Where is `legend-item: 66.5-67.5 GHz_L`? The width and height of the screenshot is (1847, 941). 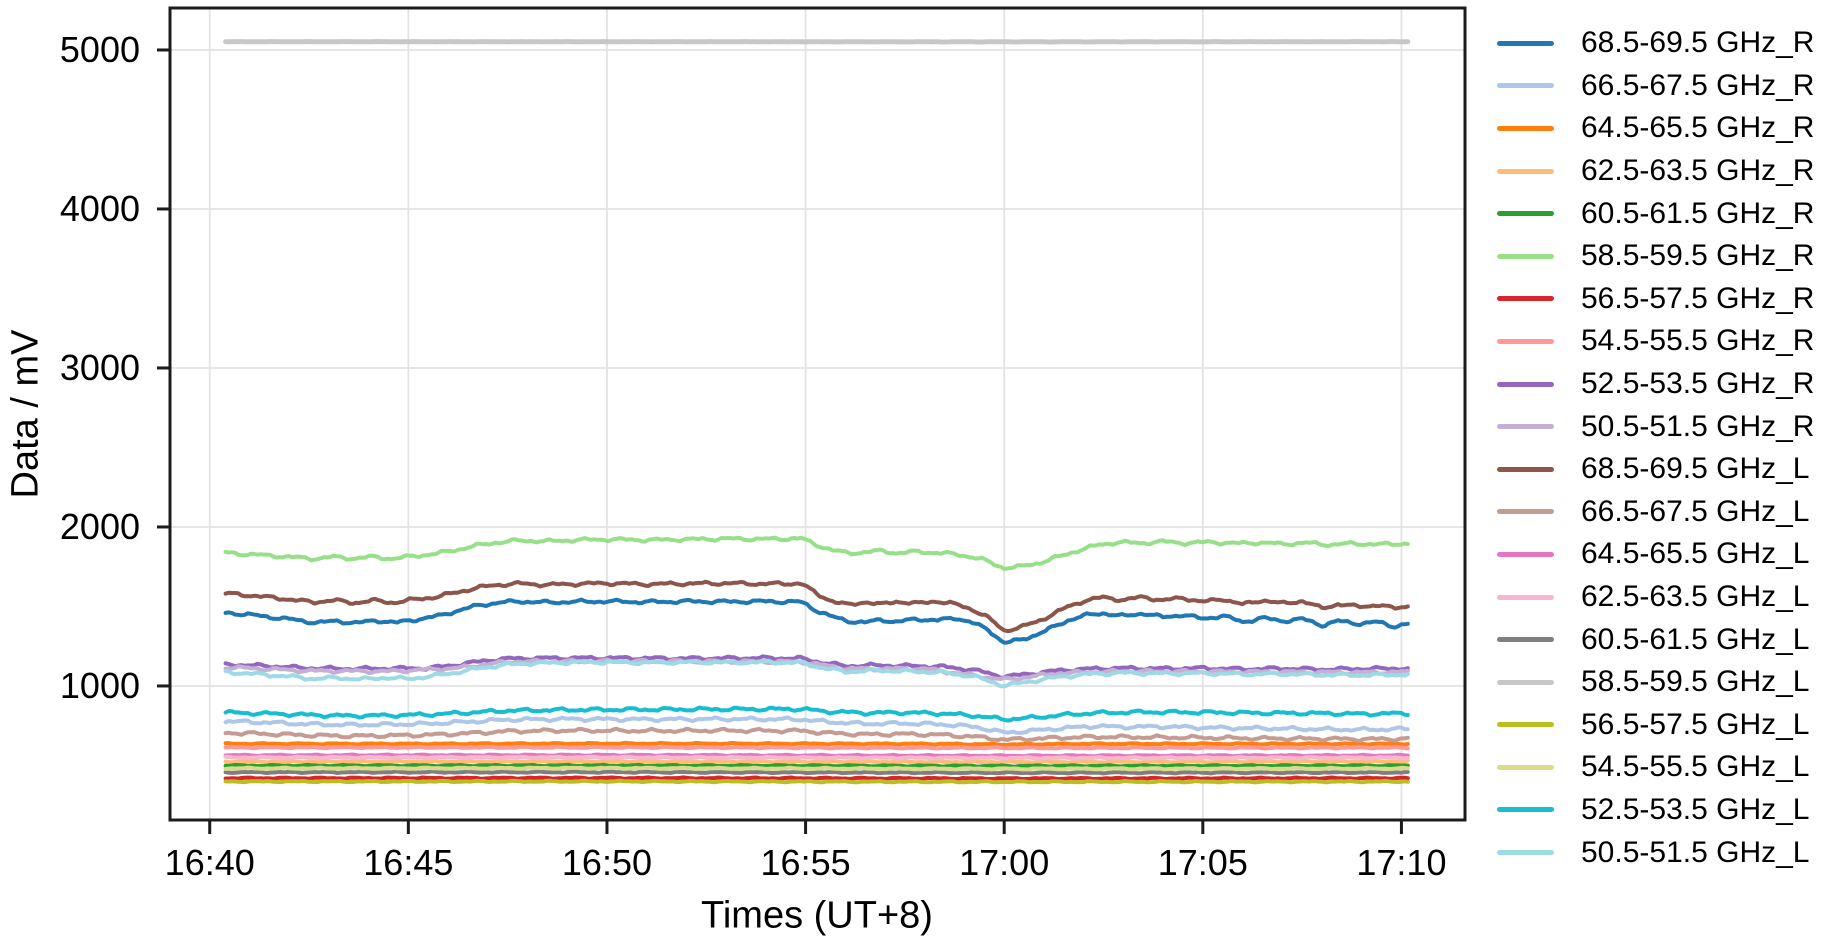
legend-item: 66.5-67.5 GHz_L is located at coordinates (1655, 512).